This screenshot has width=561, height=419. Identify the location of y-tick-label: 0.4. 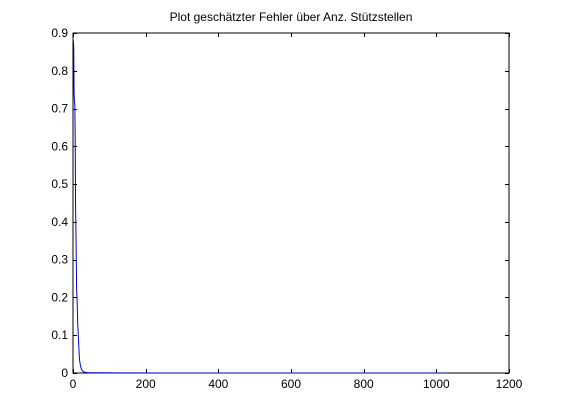
(59, 222).